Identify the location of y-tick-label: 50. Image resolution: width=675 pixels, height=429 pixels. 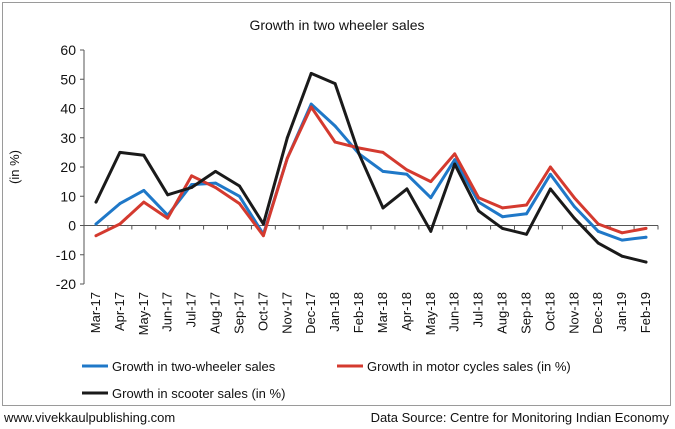
(68, 79).